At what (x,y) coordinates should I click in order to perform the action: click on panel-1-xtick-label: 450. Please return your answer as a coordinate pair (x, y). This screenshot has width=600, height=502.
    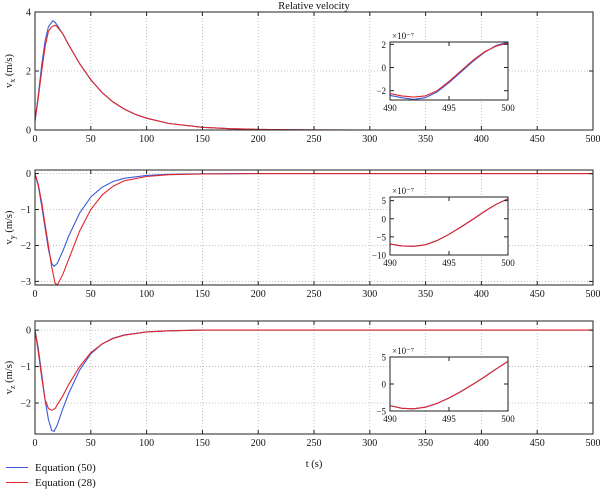
    Looking at the image, I should click on (537, 139).